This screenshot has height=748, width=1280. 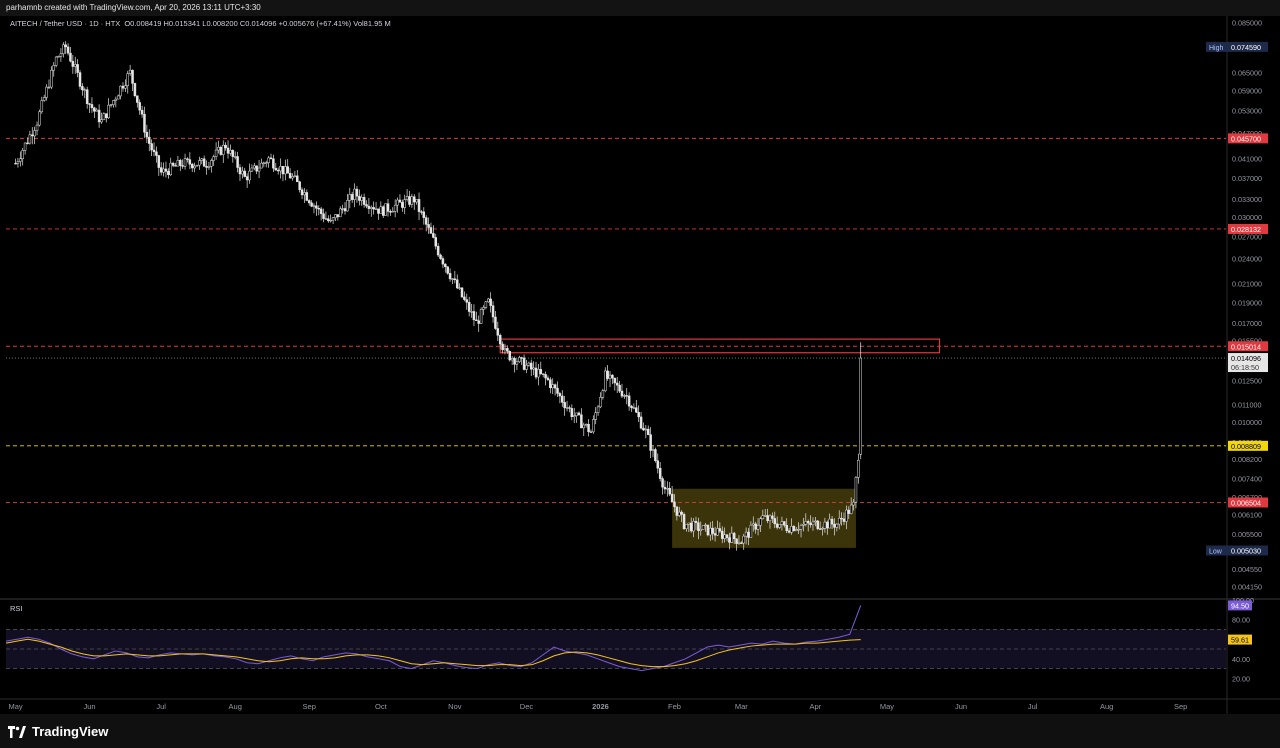 I want to click on price-tick-label: 0.024000, so click(x=1247, y=259).